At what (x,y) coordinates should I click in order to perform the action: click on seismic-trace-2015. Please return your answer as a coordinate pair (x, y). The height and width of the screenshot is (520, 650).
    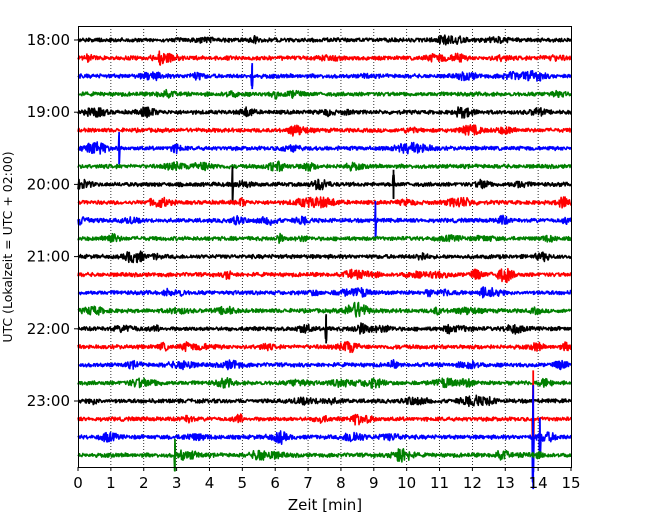
    Looking at the image, I should click on (324, 202).